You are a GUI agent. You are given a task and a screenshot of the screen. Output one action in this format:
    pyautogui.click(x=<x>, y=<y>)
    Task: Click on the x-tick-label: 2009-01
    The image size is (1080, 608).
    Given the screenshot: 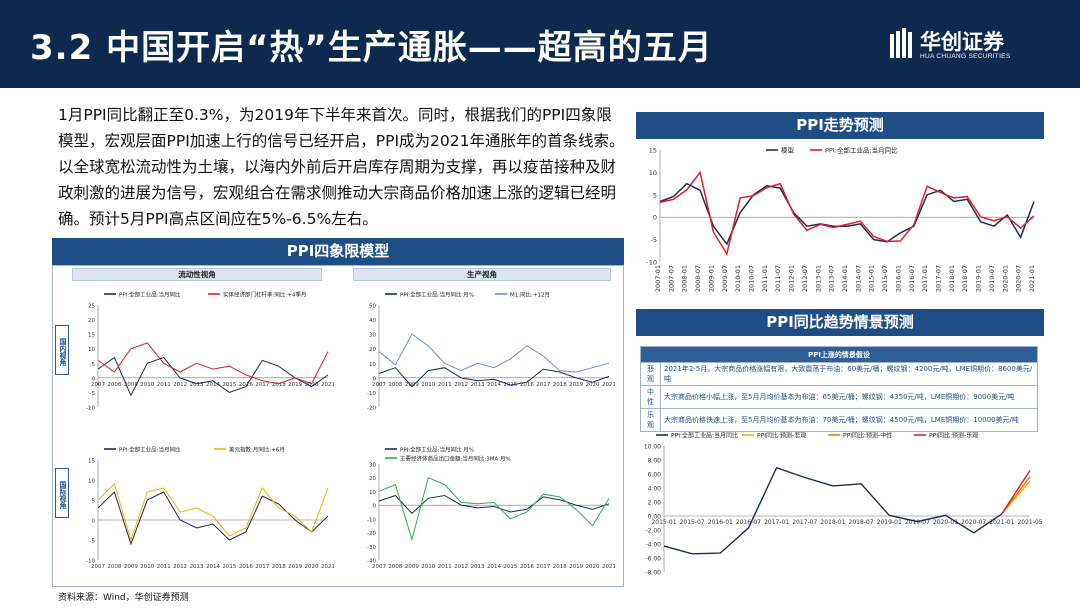 What is the action you would take?
    pyautogui.click(x=711, y=278)
    